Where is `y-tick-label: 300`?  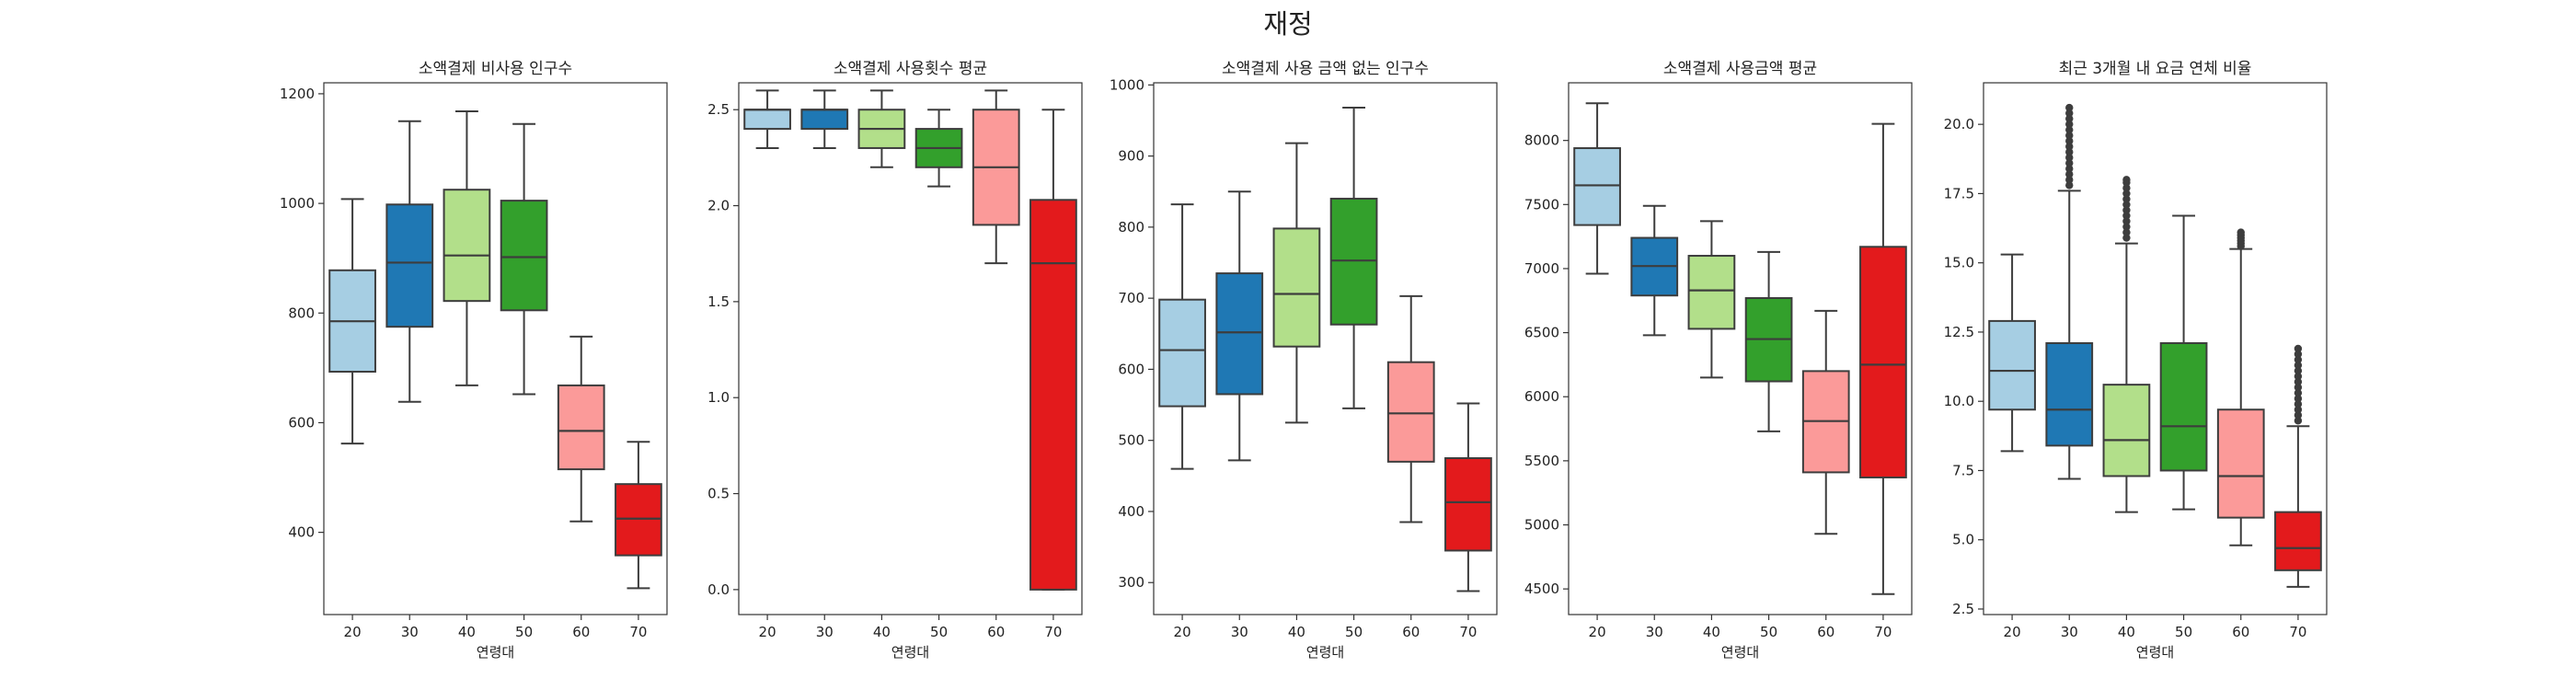
y-tick-label: 300 is located at coordinates (1131, 582).